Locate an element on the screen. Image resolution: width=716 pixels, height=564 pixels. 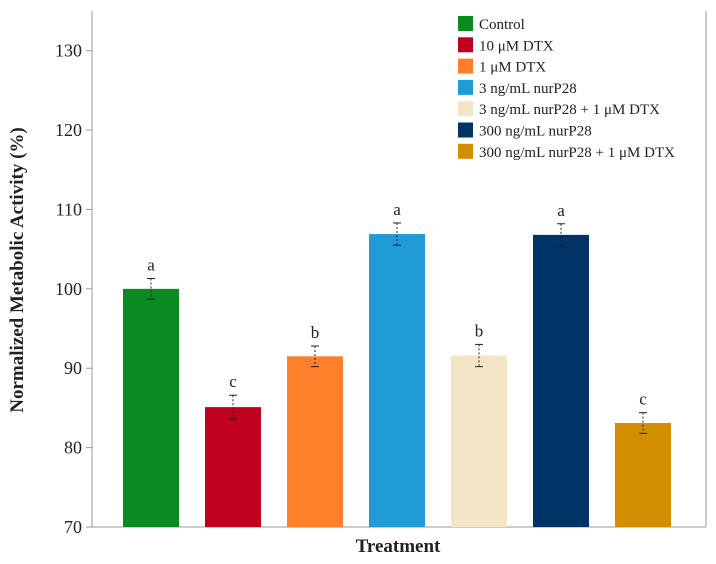
y-tick-label: 80 is located at coordinates (73, 448).